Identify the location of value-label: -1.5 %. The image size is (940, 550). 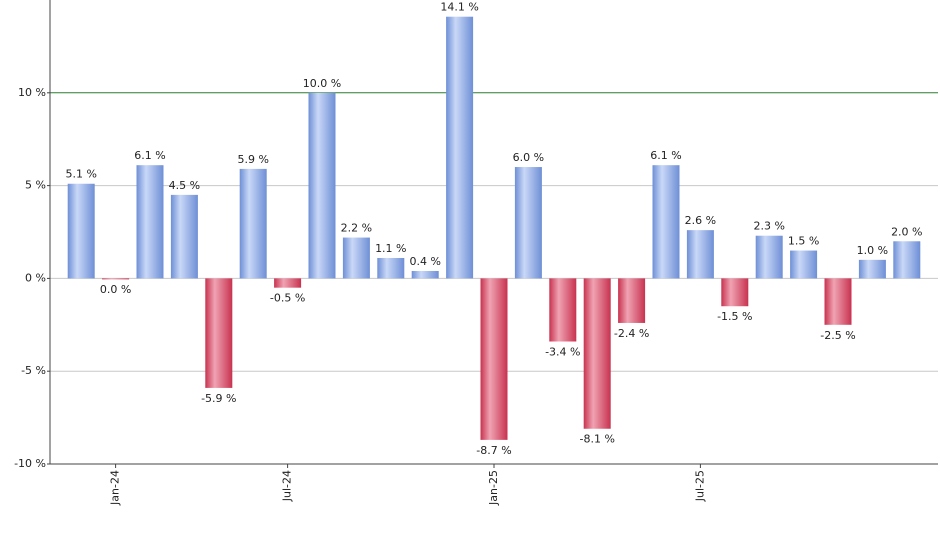
(734, 316).